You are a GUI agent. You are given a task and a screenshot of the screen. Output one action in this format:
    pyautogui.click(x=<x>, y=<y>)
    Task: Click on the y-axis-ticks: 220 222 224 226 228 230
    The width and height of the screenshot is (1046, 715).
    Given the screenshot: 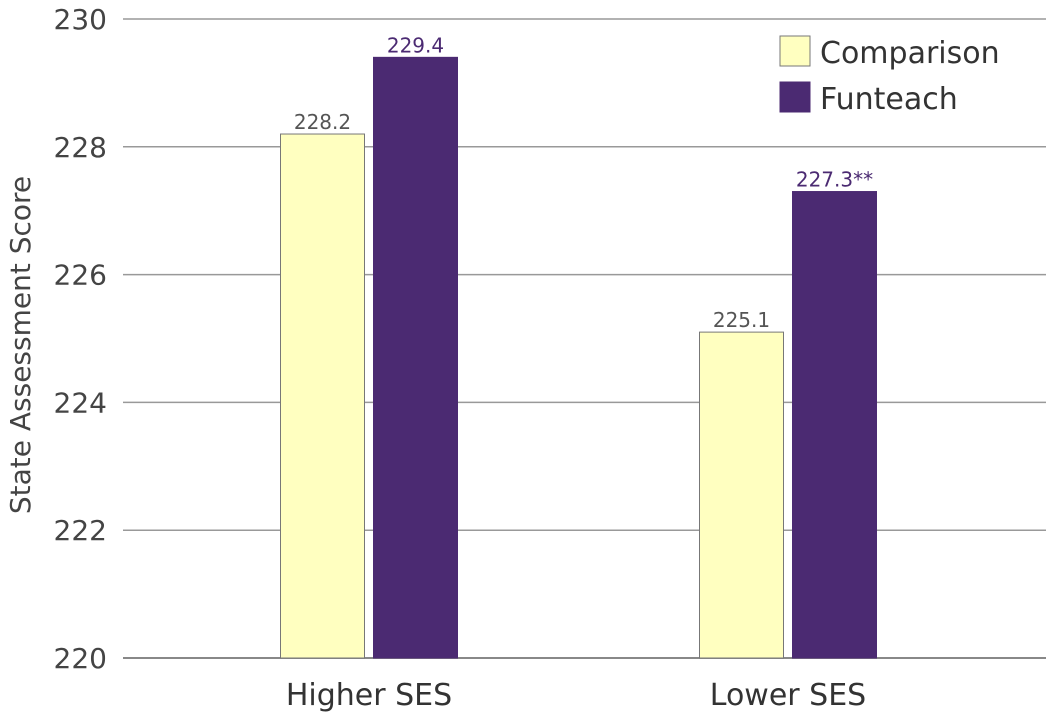 What is the action you would take?
    pyautogui.click(x=80, y=339)
    